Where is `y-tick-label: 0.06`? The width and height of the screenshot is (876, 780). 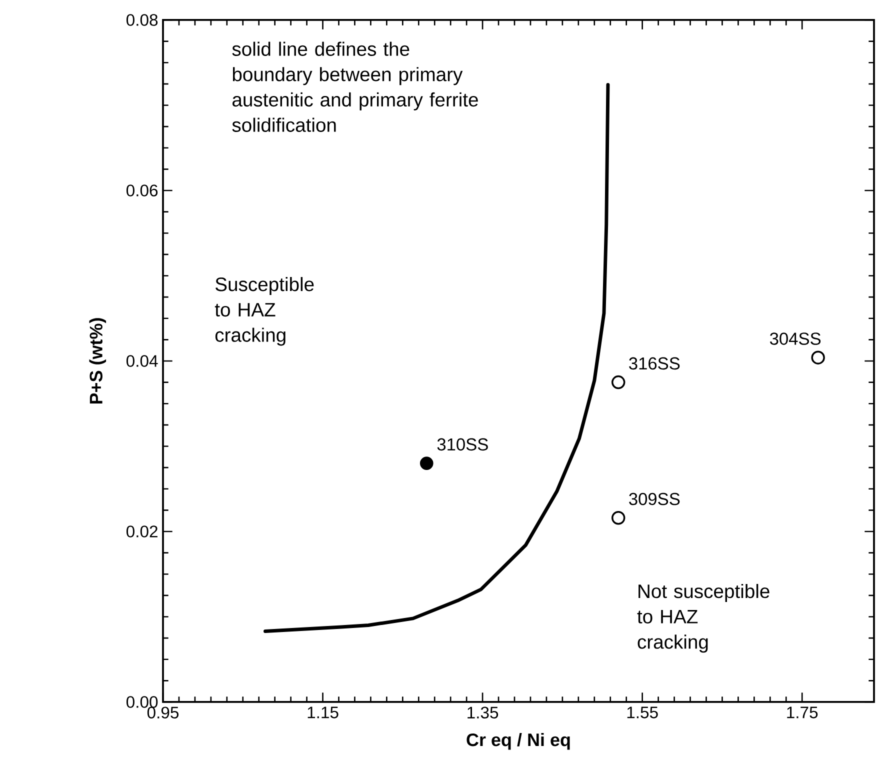 y-tick-label: 0.06 is located at coordinates (142, 190).